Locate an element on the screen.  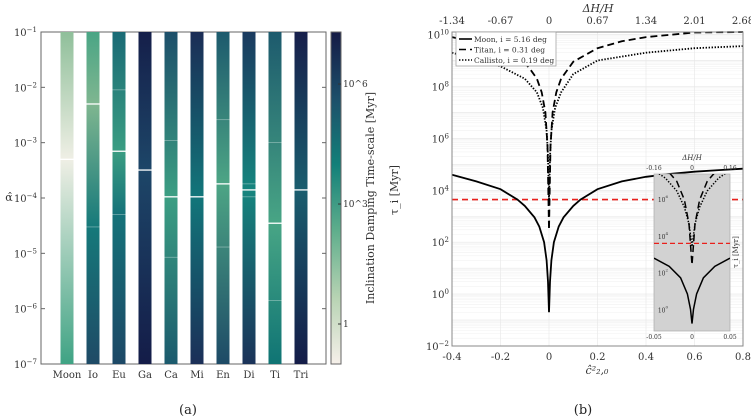
bar-tri is located at coordinates (301, 198).